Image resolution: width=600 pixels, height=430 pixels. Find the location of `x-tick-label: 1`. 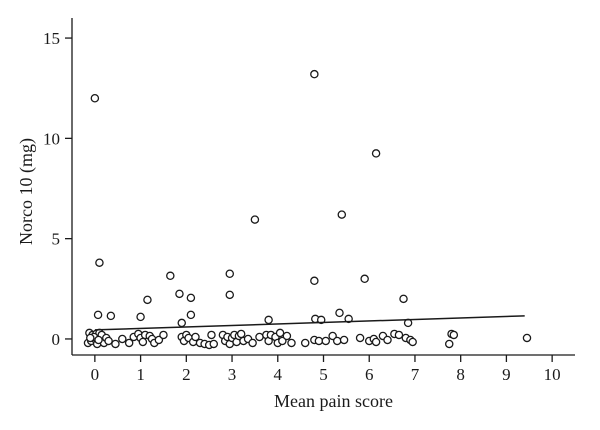

x-tick-label: 1 is located at coordinates (140, 374).